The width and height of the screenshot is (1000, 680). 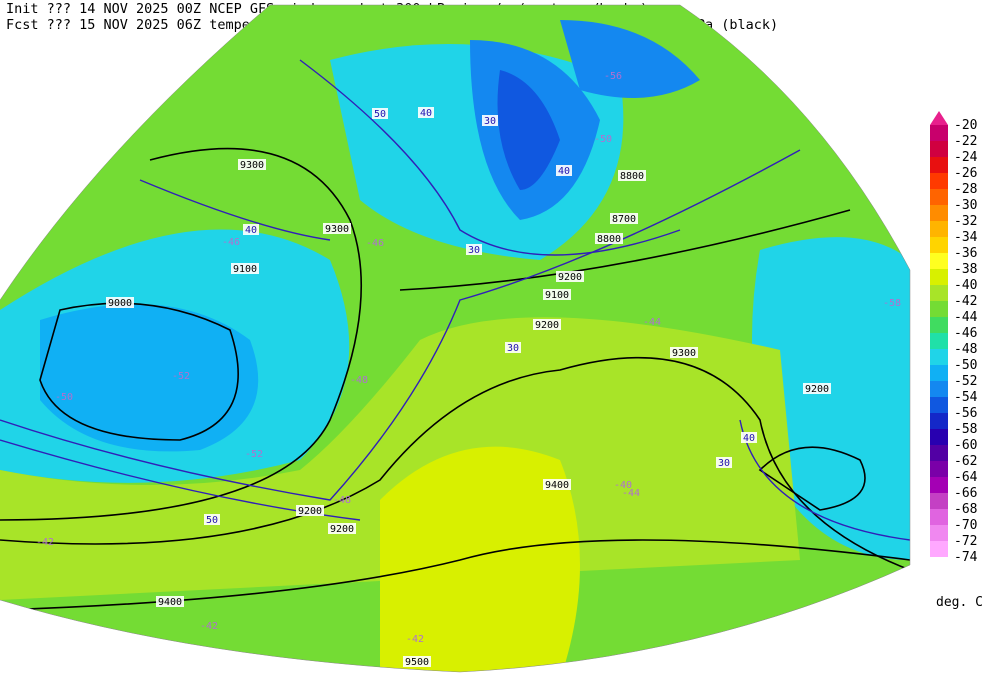 I want to click on colorbar-label: -20, so click(x=965, y=125).